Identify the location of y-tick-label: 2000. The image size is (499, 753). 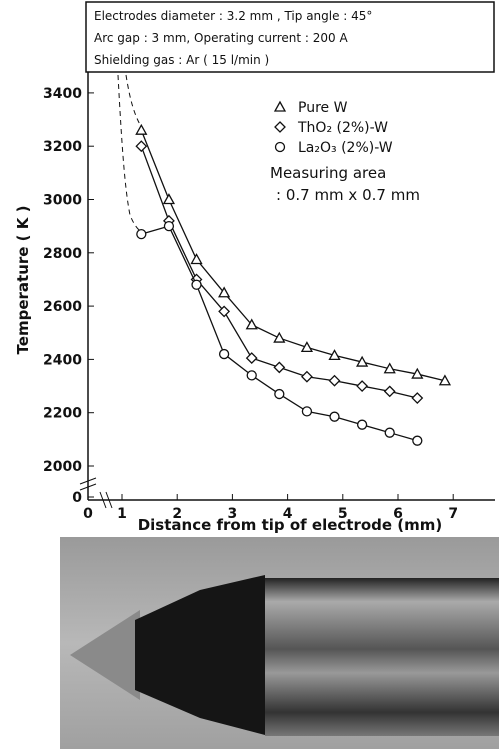
(62, 467).